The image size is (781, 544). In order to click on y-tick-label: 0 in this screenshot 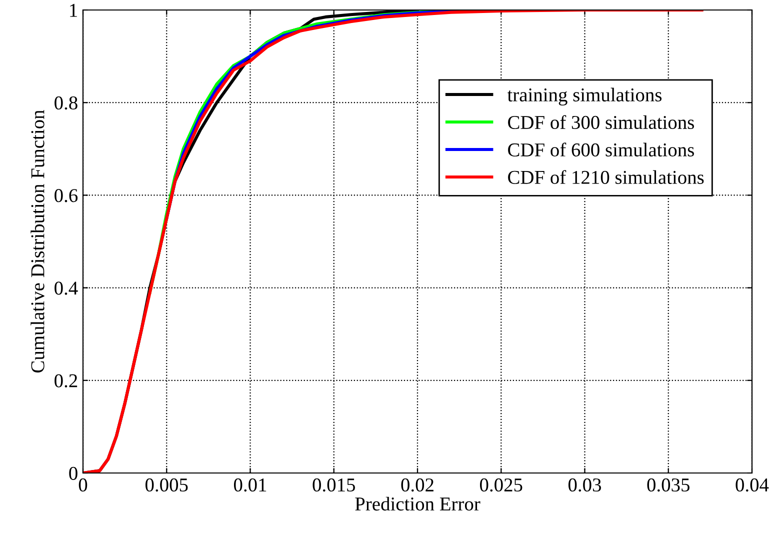, I will do `click(73, 473)`.